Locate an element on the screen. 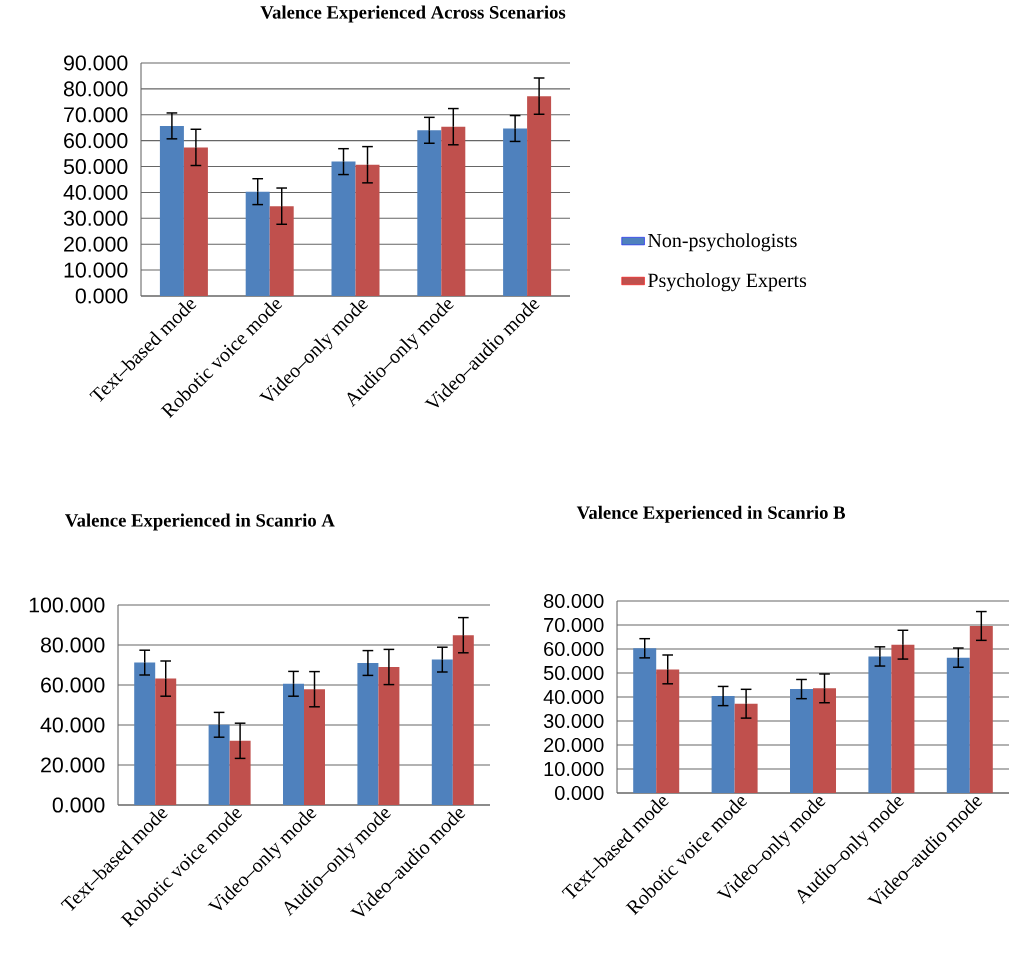 The width and height of the screenshot is (1016, 979). y-tick-label: 90.000 is located at coordinates (96, 63).